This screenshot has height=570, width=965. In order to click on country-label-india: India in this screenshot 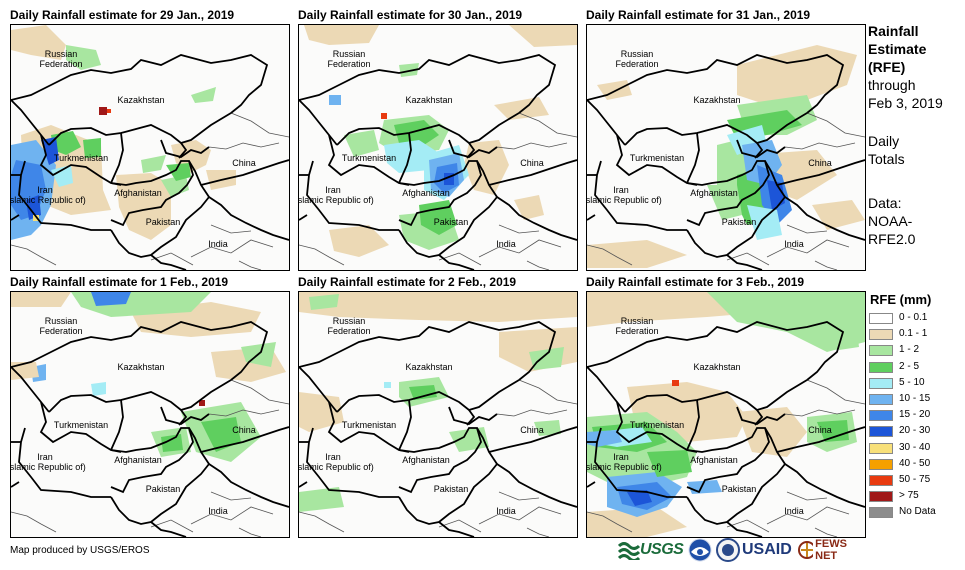, I will do `click(218, 511)`.